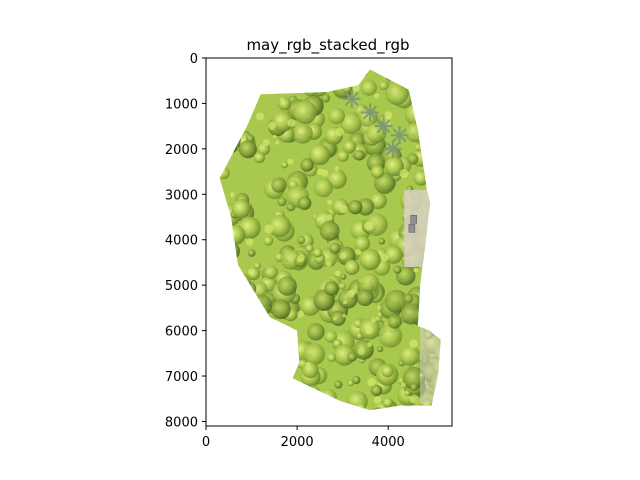 The height and width of the screenshot is (480, 640). I want to click on y-tick-label: 2000, so click(181, 150).